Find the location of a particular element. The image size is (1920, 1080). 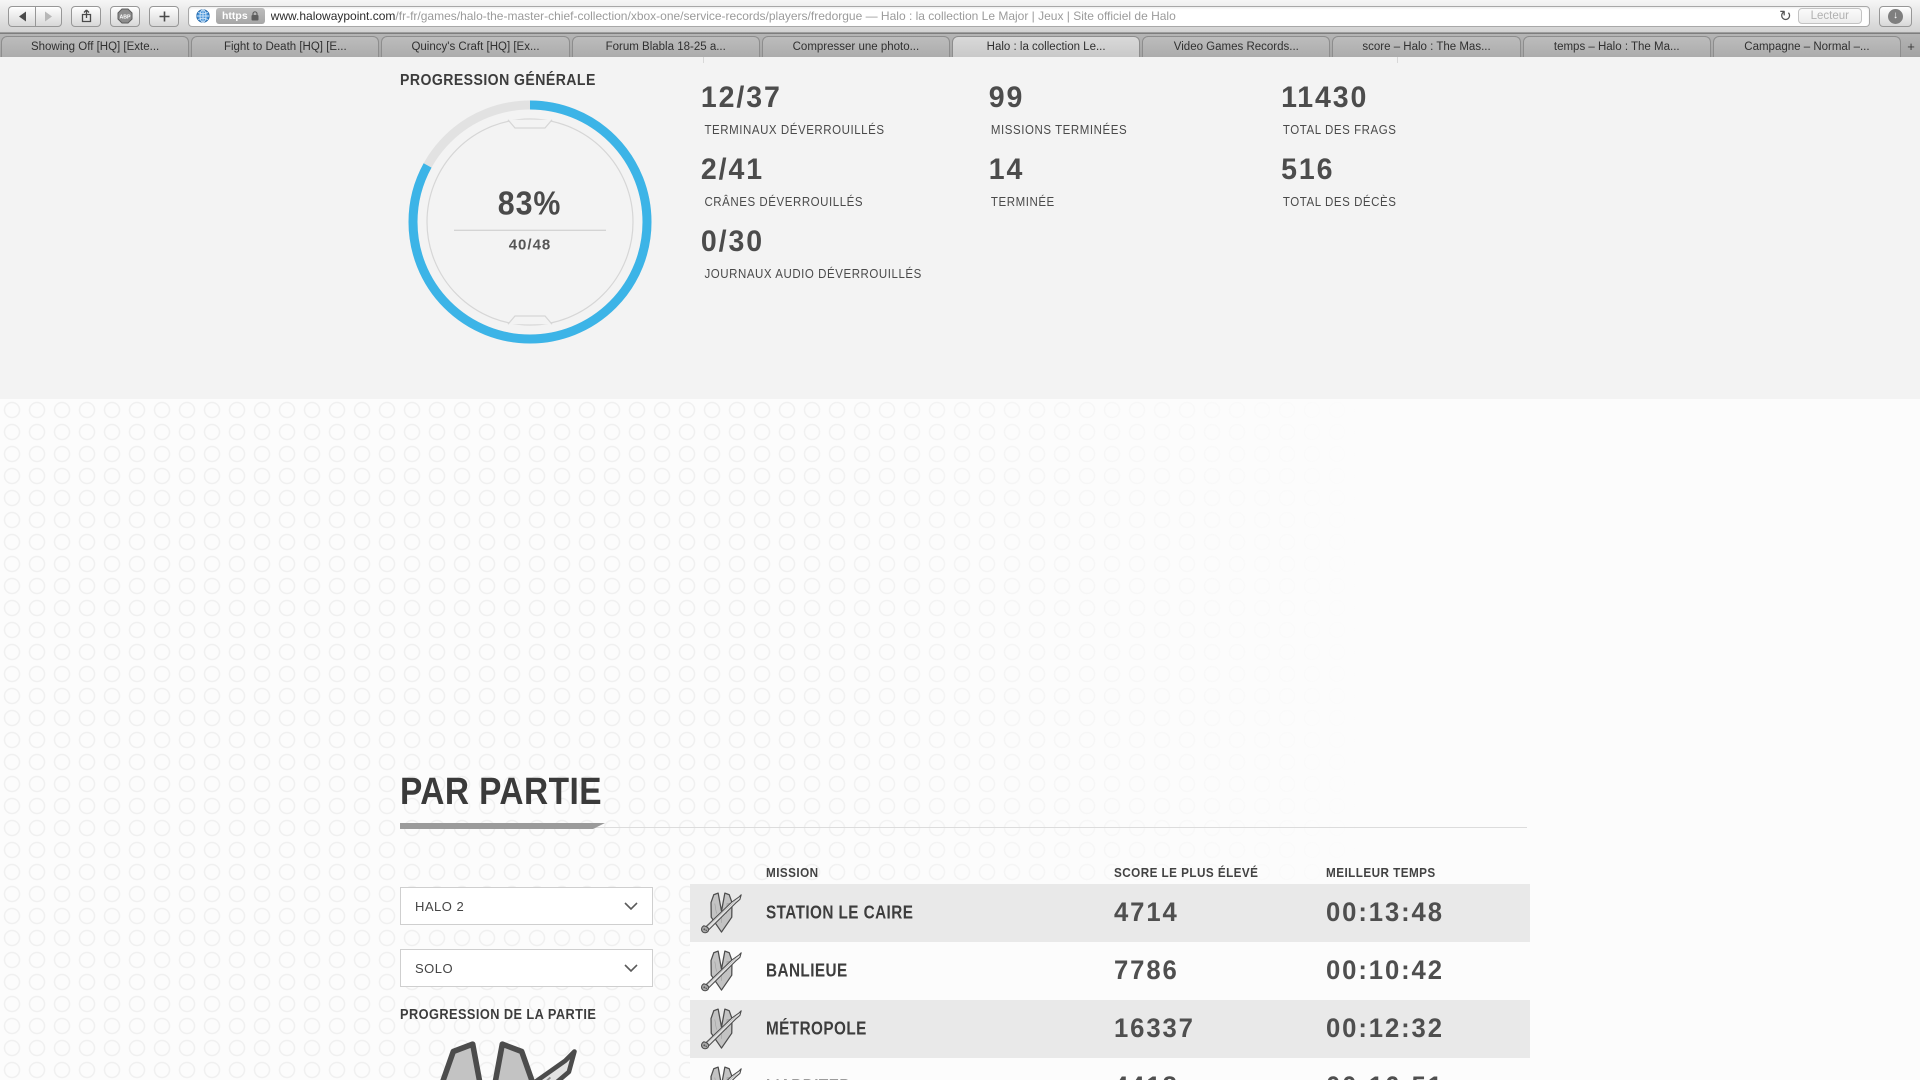

https-badge: https is located at coordinates (240, 16).